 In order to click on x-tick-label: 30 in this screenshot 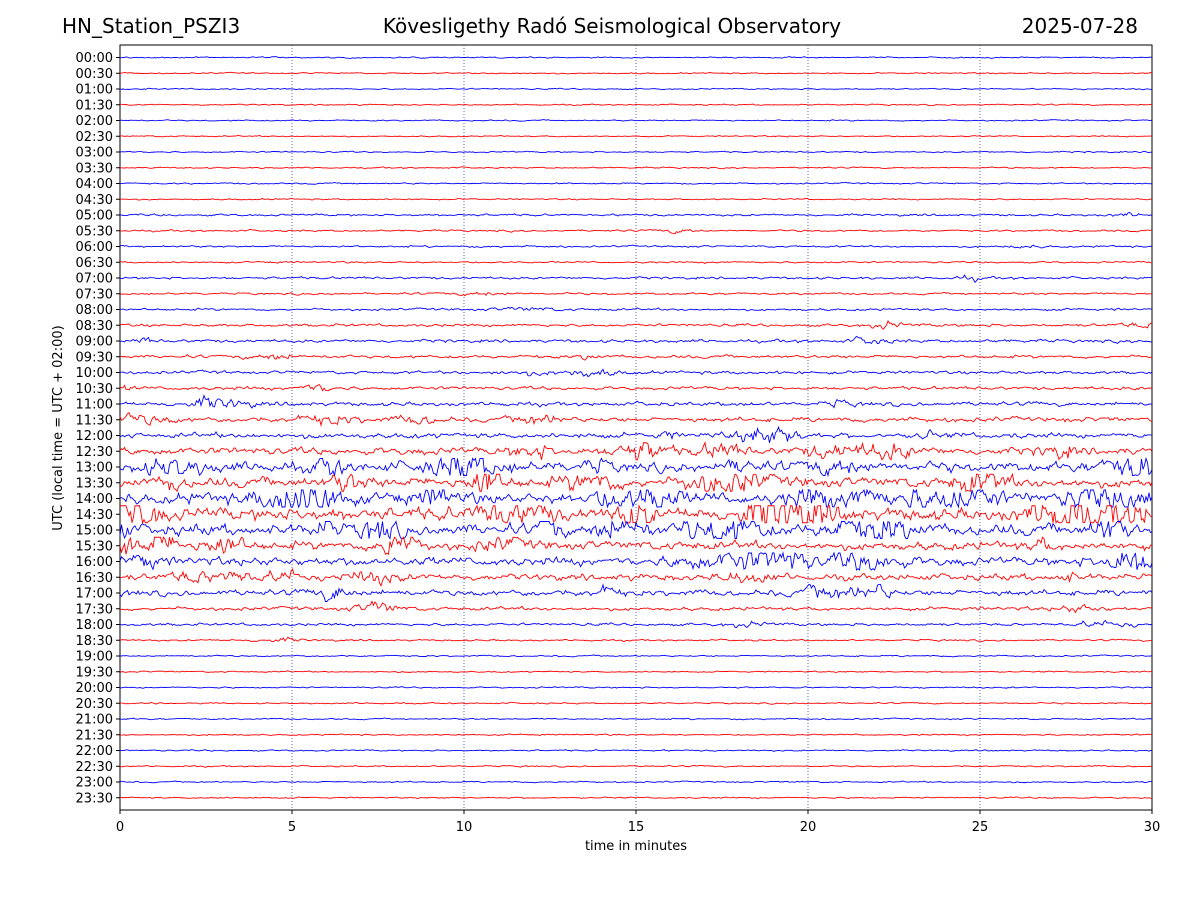, I will do `click(1152, 827)`.